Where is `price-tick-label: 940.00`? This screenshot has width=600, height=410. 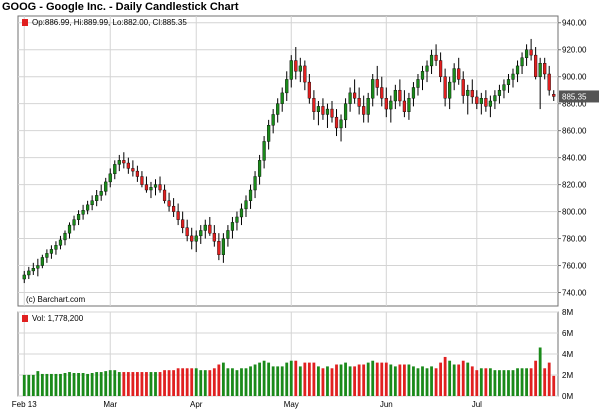 price-tick-label: 940.00 is located at coordinates (574, 23).